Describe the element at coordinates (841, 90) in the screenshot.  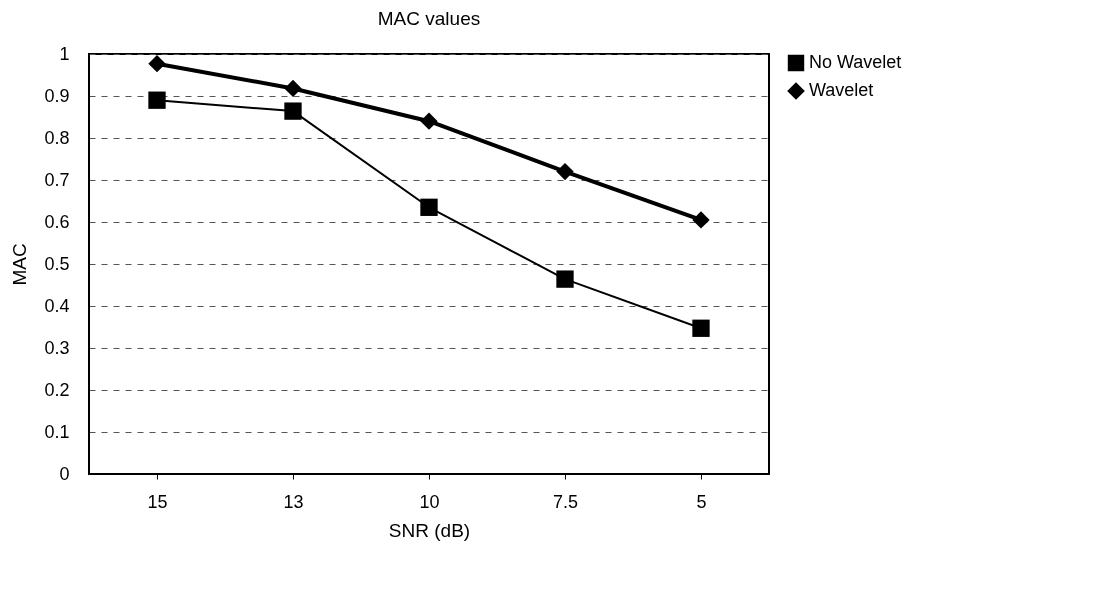
I see `legend-label: Wavelet` at that location.